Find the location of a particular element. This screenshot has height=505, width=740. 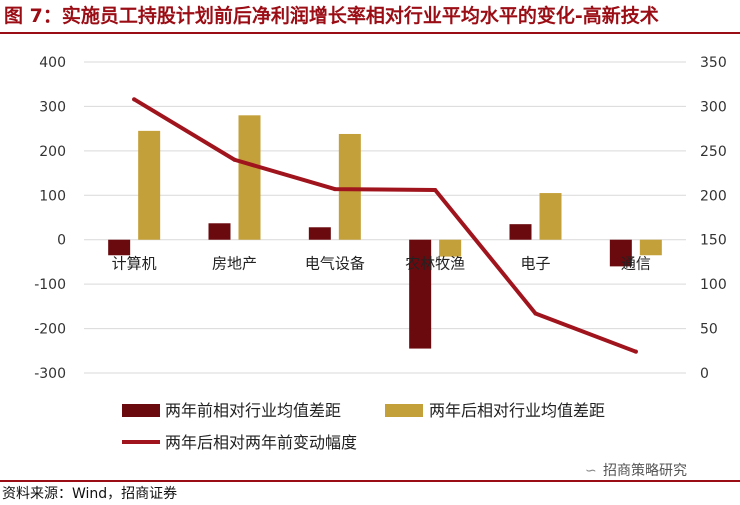

right-tick-label: 250 is located at coordinates (713, 152).